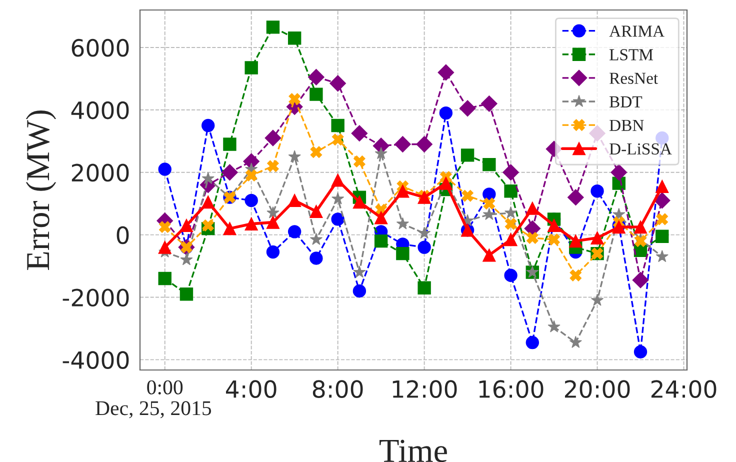  Describe the element at coordinates (100, 47) in the screenshot. I see `y-tick-label: 6000` at that location.